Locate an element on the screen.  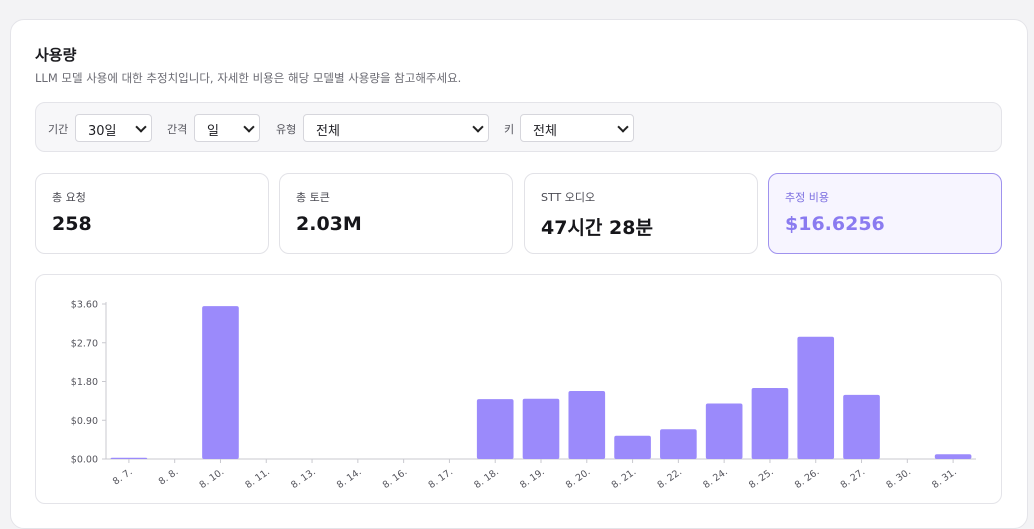
key-select-value: 전체 is located at coordinates (545, 131).